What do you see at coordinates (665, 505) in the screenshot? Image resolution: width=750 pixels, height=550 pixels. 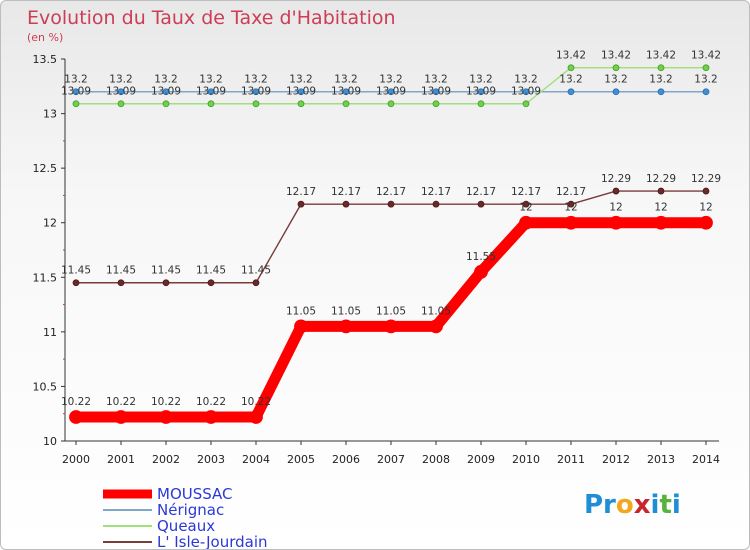 I see `logo-letter: t` at bounding box center [665, 505].